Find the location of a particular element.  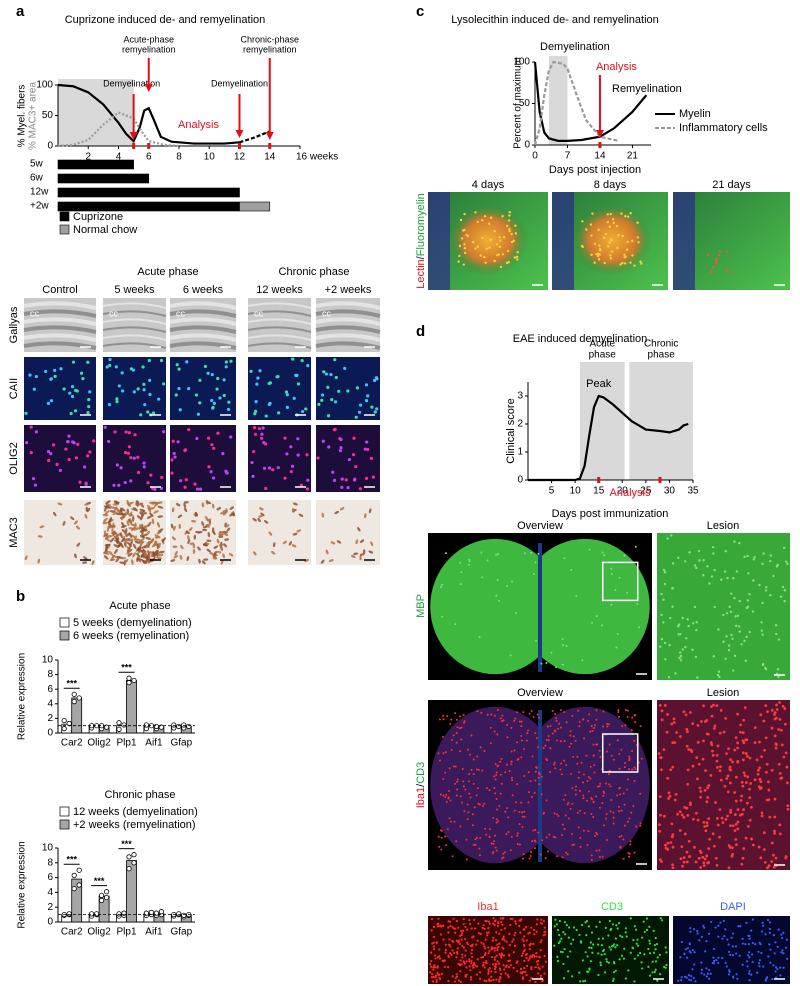

micrograph: cc is located at coordinates (60, 325).